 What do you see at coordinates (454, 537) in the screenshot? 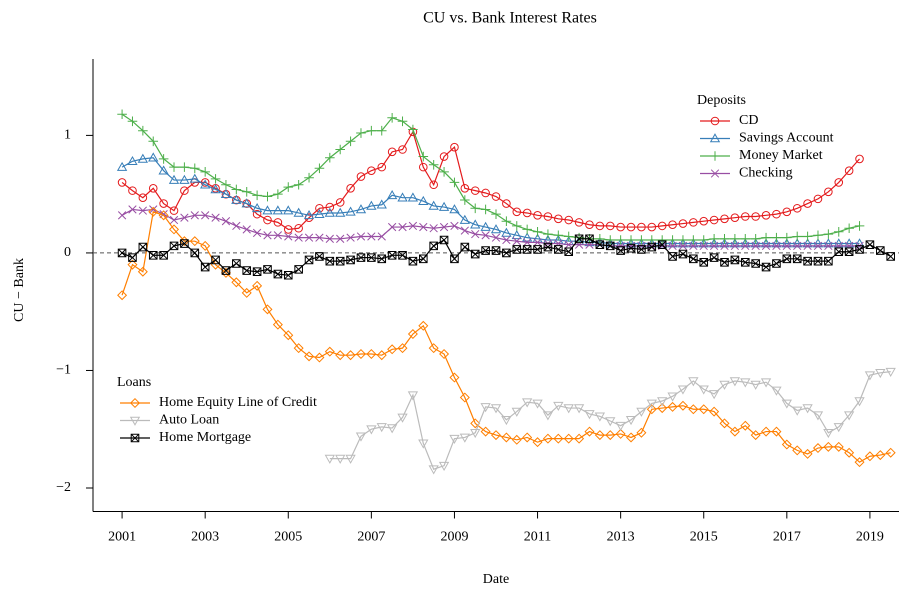
I see `x-tick-label: 2009` at bounding box center [454, 537].